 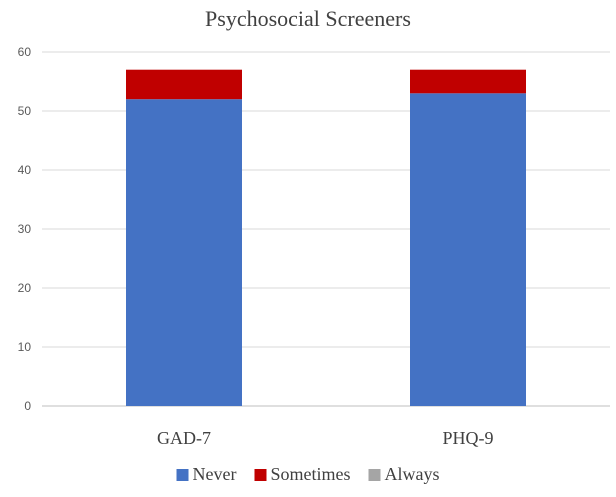 I want to click on y-tick-label: 10, so click(x=25, y=347).